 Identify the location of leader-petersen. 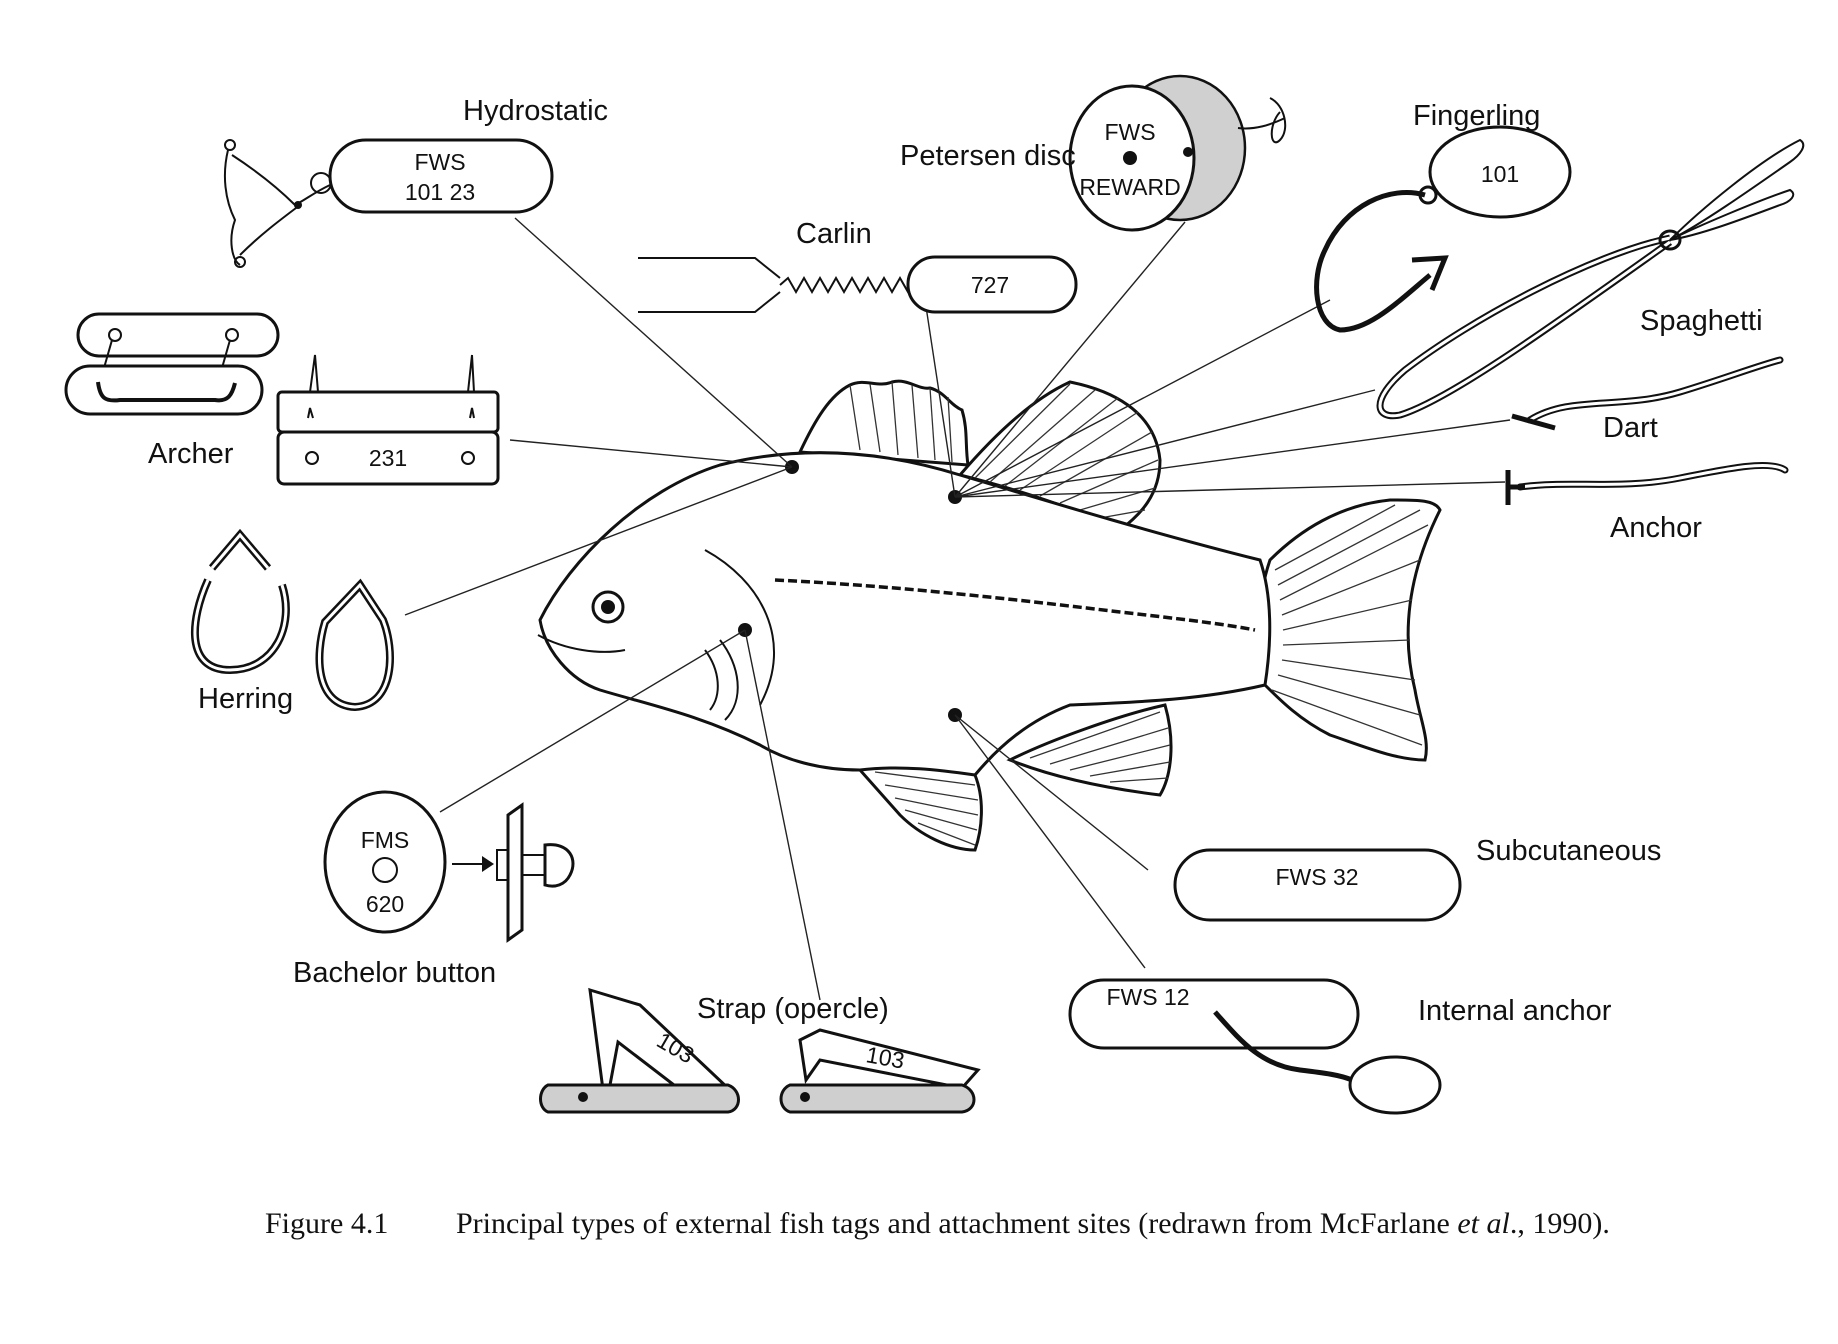
(1070, 359).